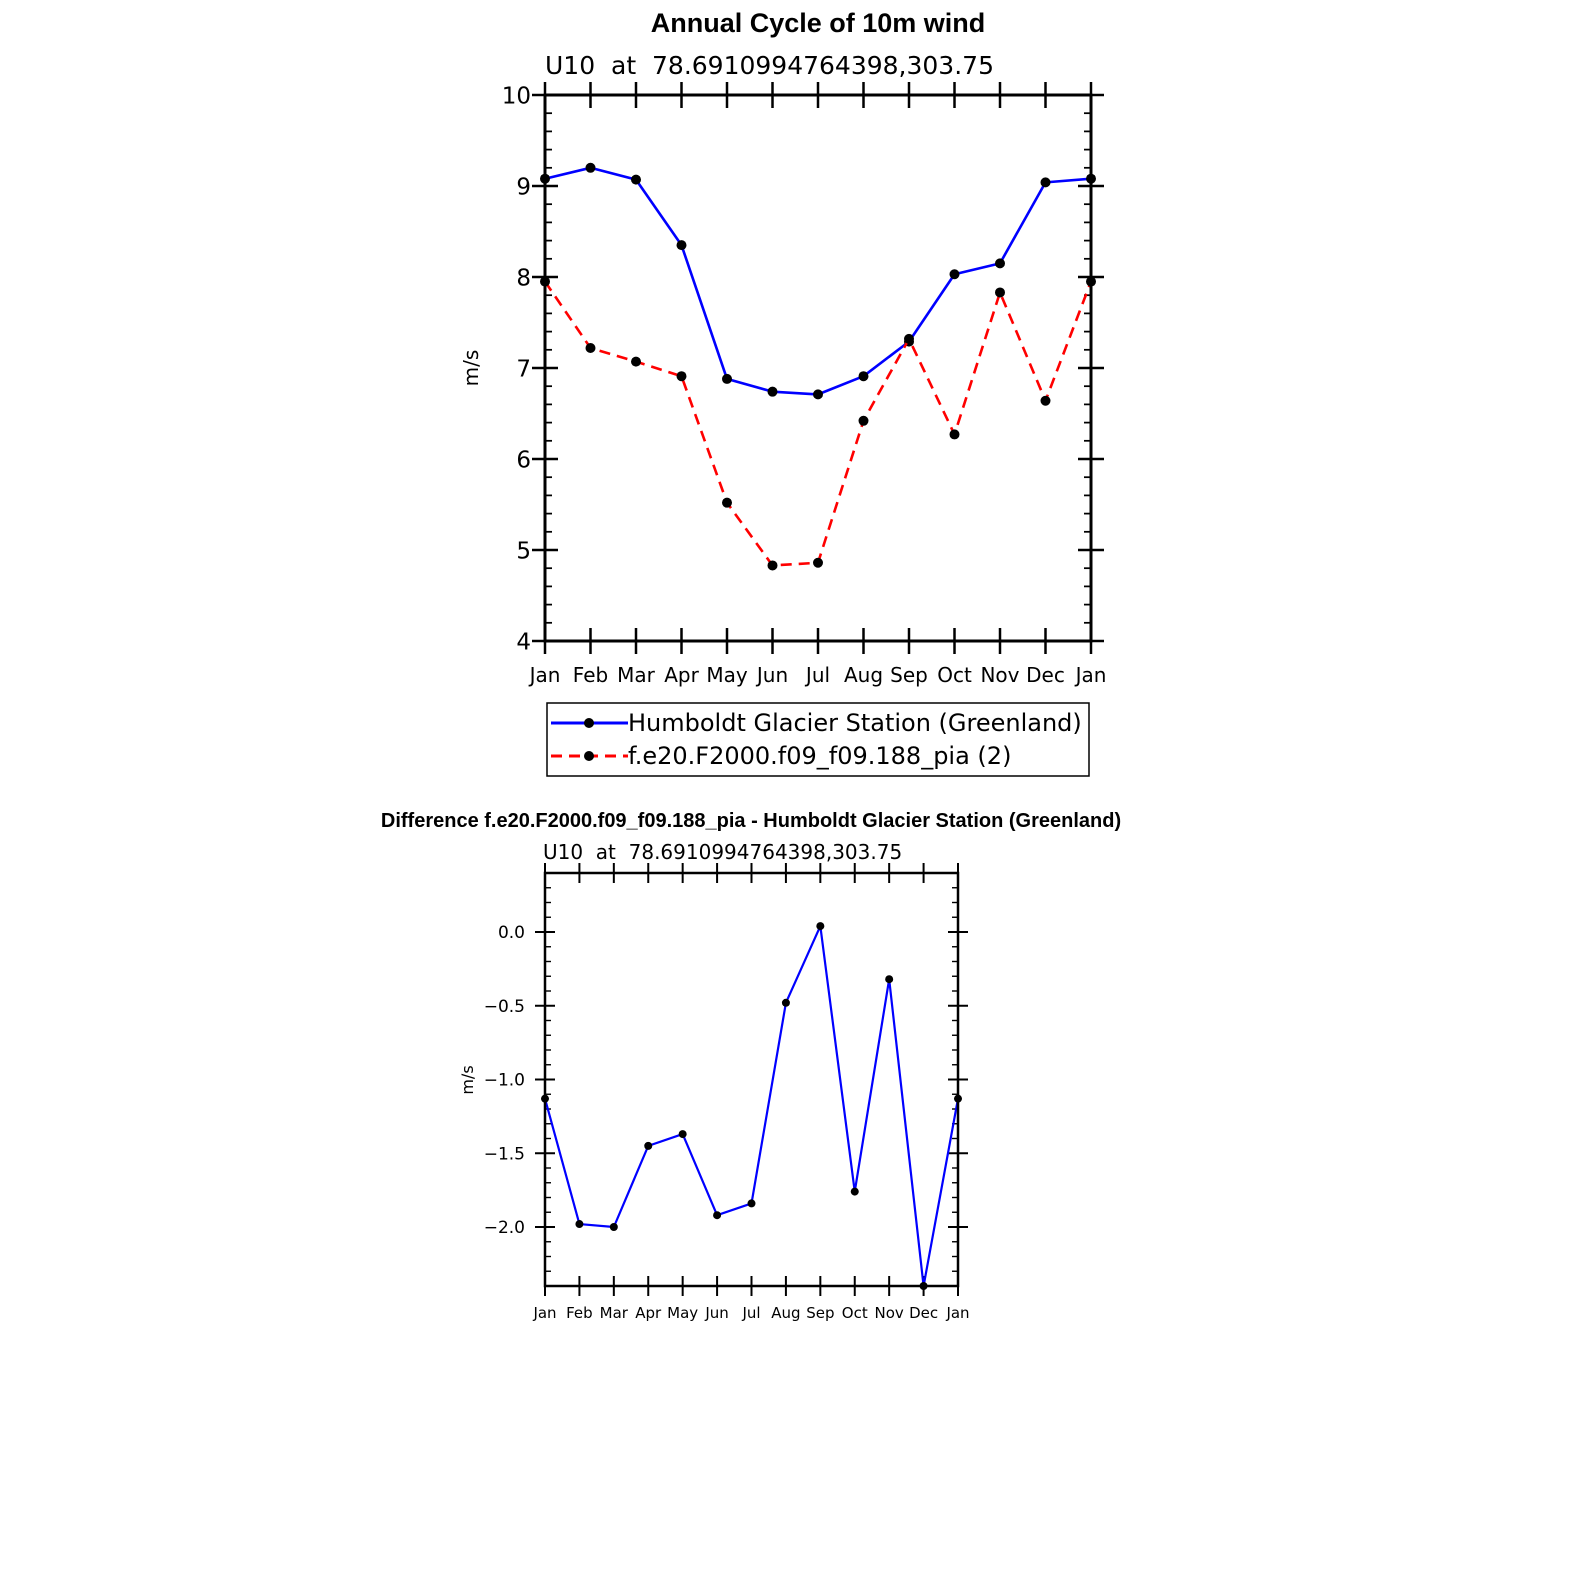  I want to click on chart1-ylabel: m/s, so click(471, 368).